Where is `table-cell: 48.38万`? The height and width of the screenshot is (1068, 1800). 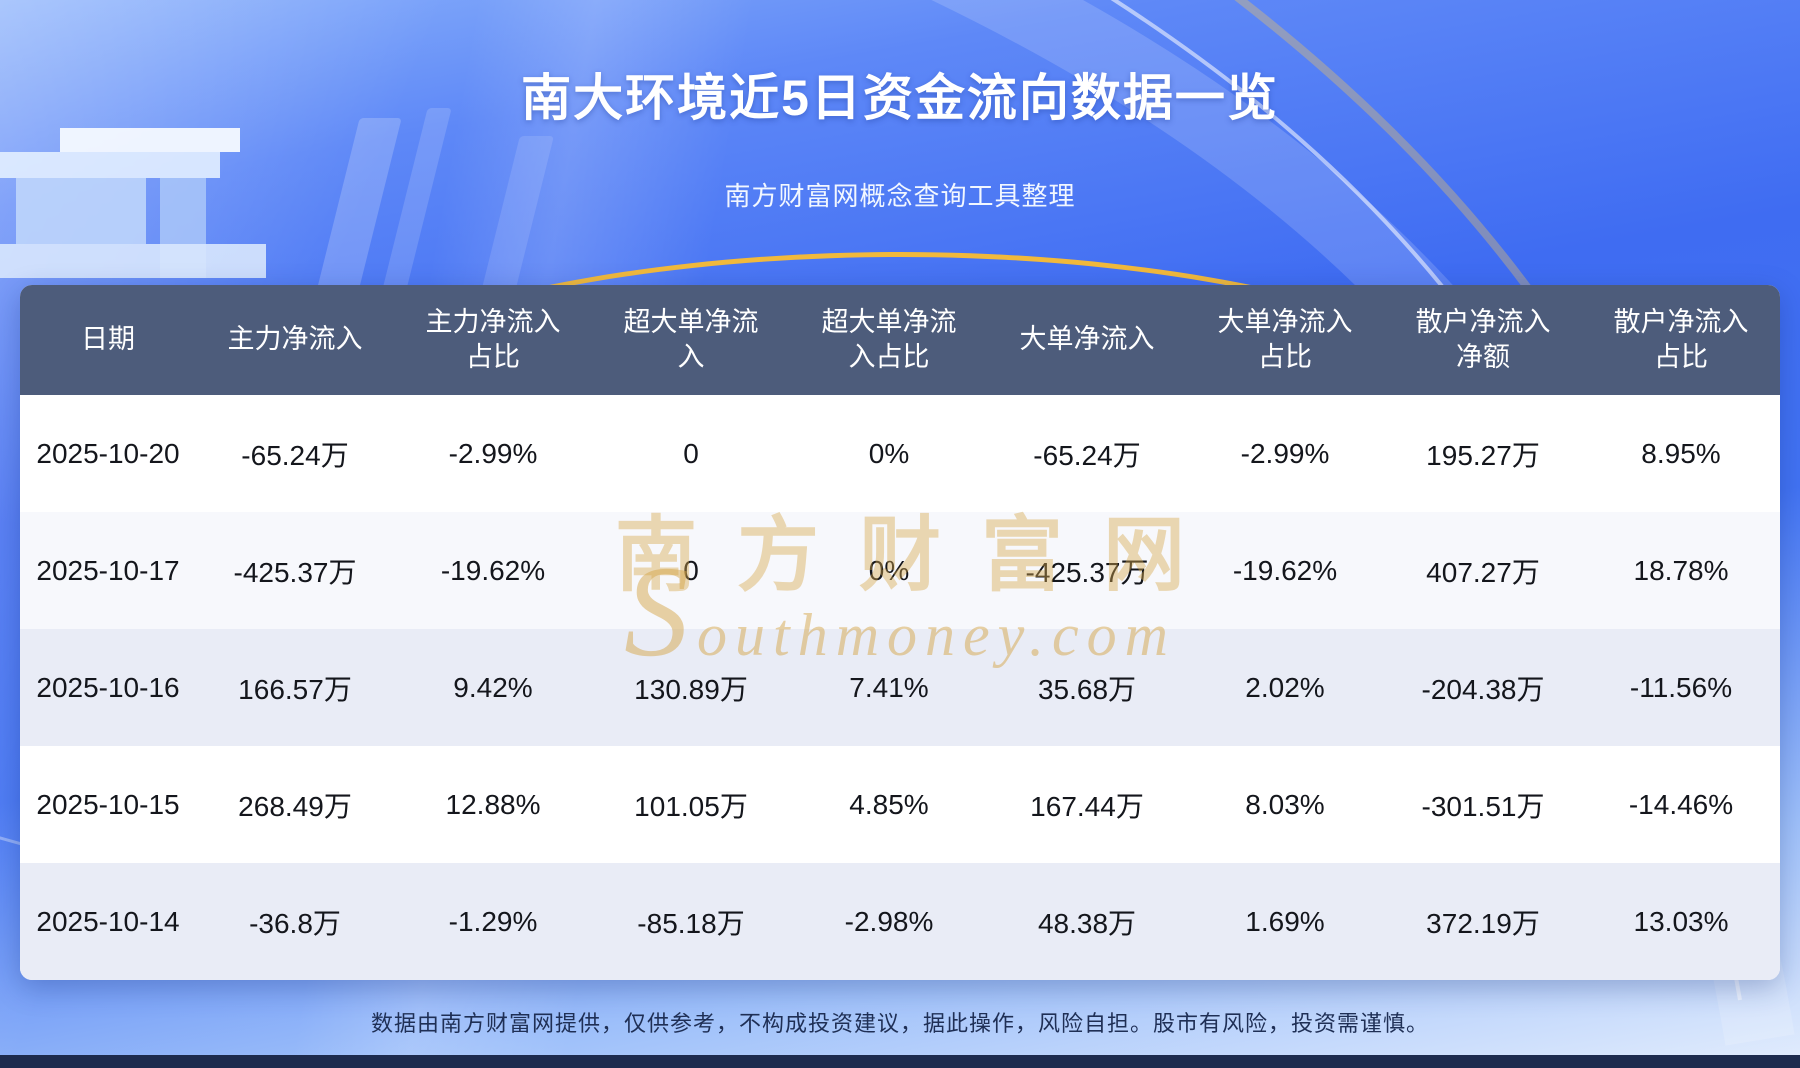
table-cell: 48.38万 is located at coordinates (1087, 923).